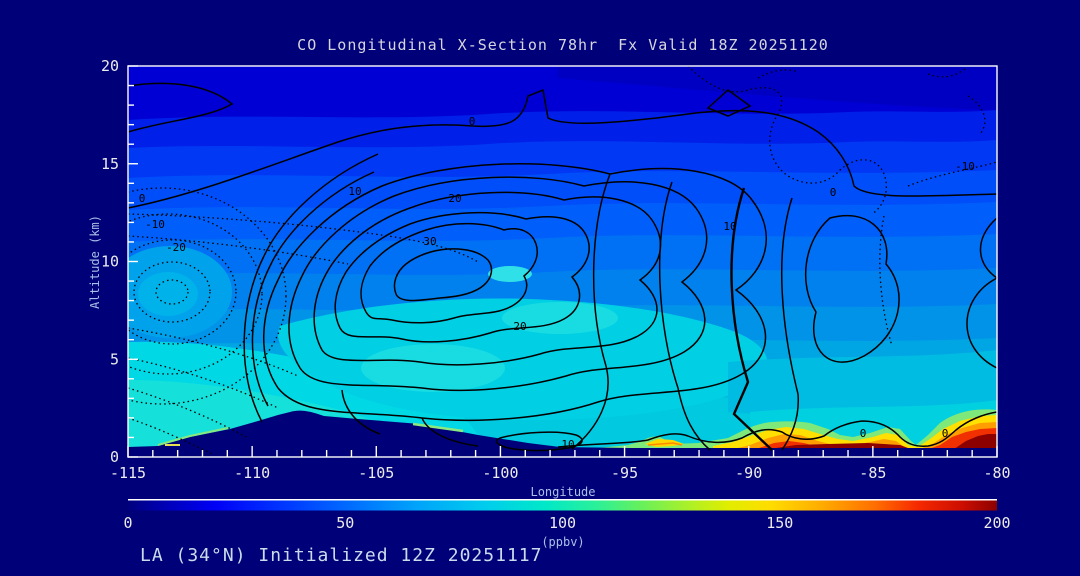 Image resolution: width=1080 pixels, height=576 pixels. I want to click on x-axis-ticks, so click(562, 451).